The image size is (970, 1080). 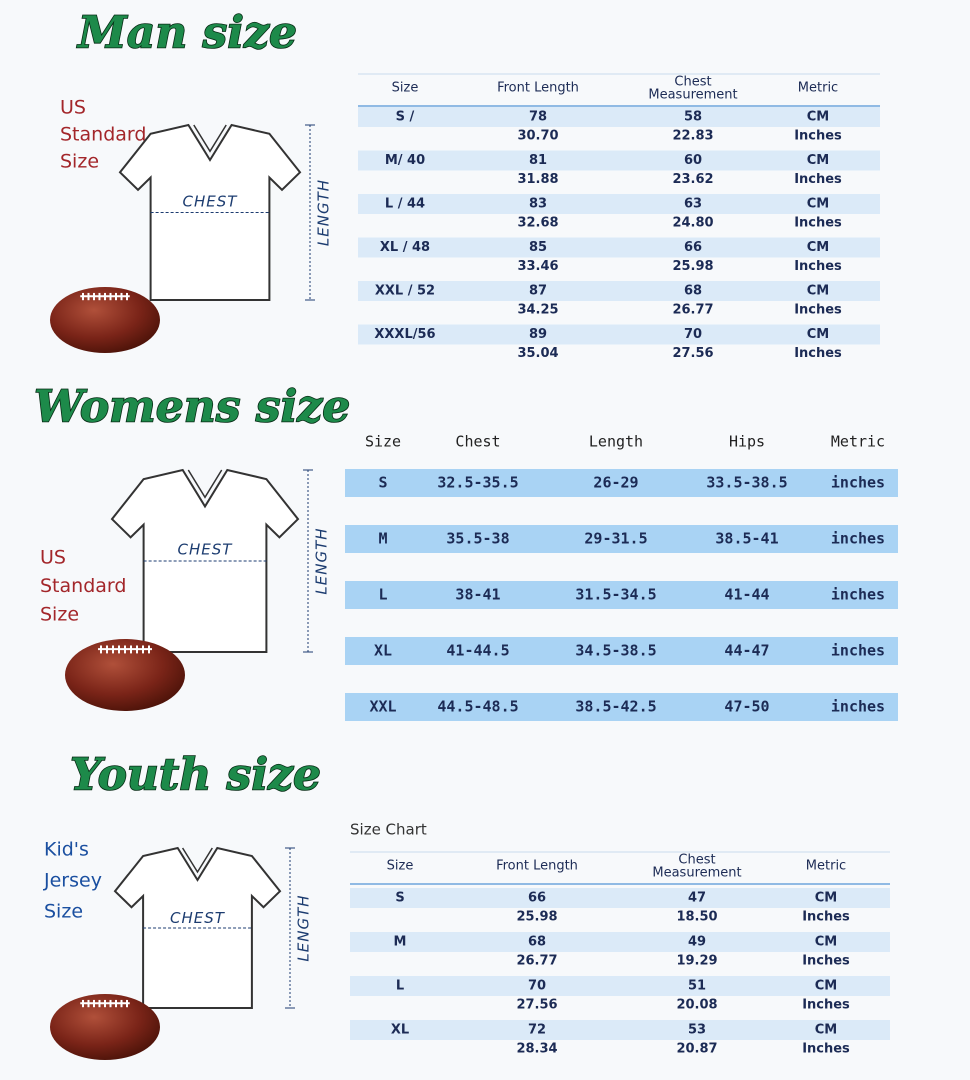 I want to click on section-title: Man size, so click(x=186, y=33).